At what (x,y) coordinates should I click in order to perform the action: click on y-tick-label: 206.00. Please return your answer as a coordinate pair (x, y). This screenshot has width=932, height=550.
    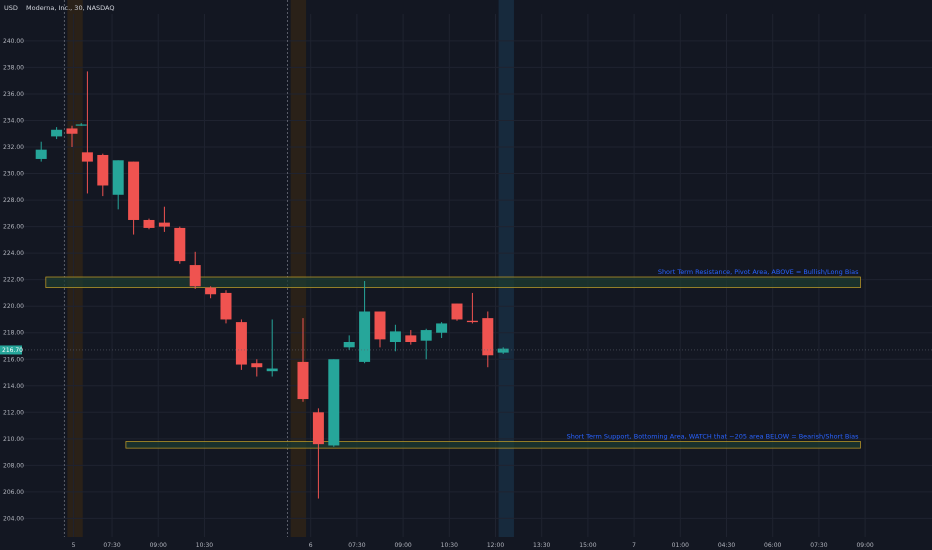
    Looking at the image, I should click on (13, 492).